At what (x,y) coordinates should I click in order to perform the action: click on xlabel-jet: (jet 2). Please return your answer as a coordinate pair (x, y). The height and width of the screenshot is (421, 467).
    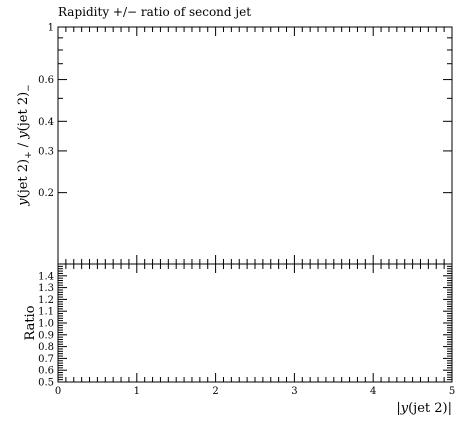
    Looking at the image, I should click on (428, 408).